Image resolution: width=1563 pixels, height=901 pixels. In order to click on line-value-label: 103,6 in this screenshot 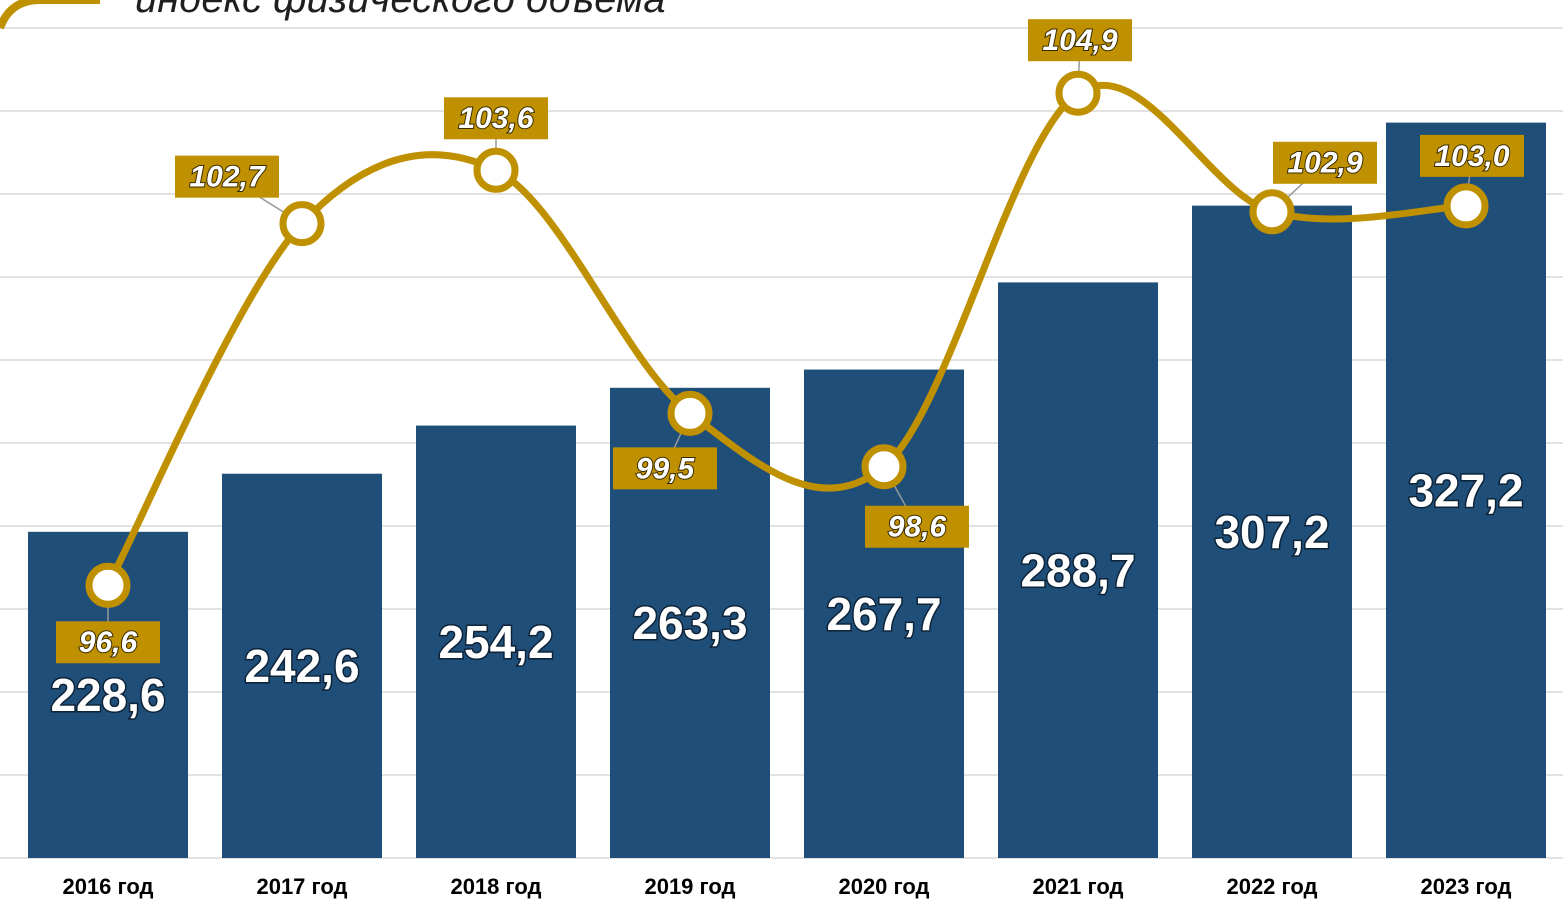, I will do `click(495, 118)`.